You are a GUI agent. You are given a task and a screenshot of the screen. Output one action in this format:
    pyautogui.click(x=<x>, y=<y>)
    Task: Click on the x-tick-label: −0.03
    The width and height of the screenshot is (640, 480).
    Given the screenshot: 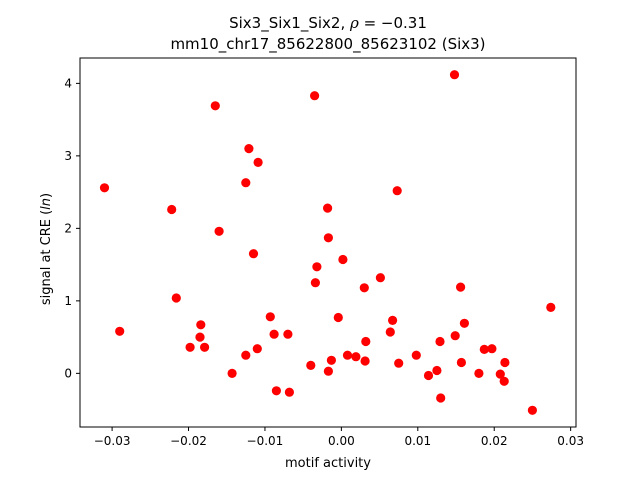 What is the action you would take?
    pyautogui.click(x=112, y=441)
    